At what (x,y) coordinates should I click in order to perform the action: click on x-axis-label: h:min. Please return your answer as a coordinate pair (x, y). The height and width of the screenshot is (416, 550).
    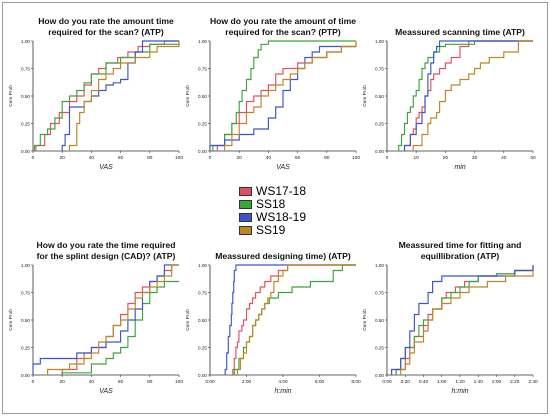
    Looking at the image, I should click on (282, 391).